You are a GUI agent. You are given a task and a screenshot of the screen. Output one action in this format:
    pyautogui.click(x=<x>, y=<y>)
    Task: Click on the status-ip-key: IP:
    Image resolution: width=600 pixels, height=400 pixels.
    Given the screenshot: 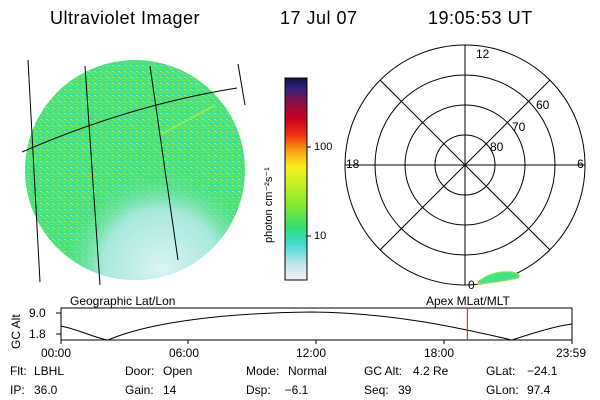 What is the action you would take?
    pyautogui.click(x=17, y=390)
    